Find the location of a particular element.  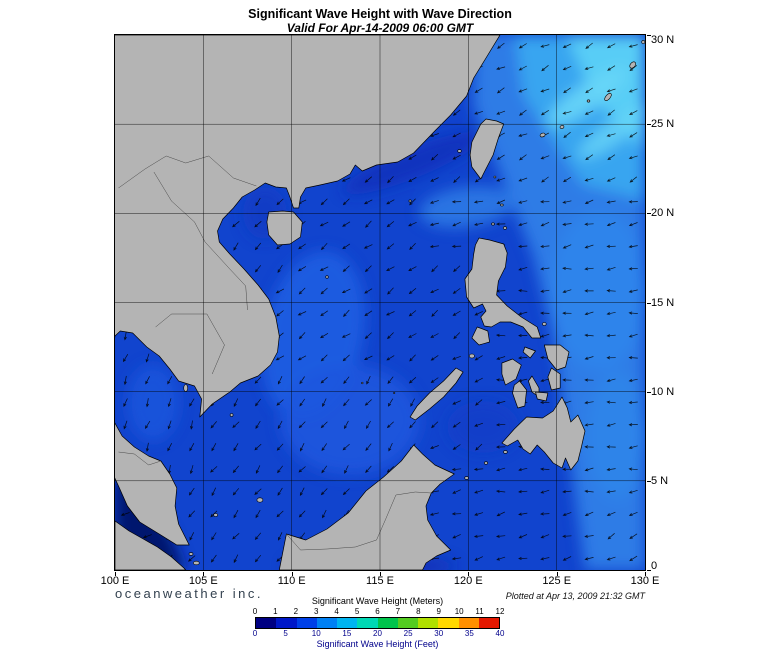

meters-tick: 11 is located at coordinates (479, 611).